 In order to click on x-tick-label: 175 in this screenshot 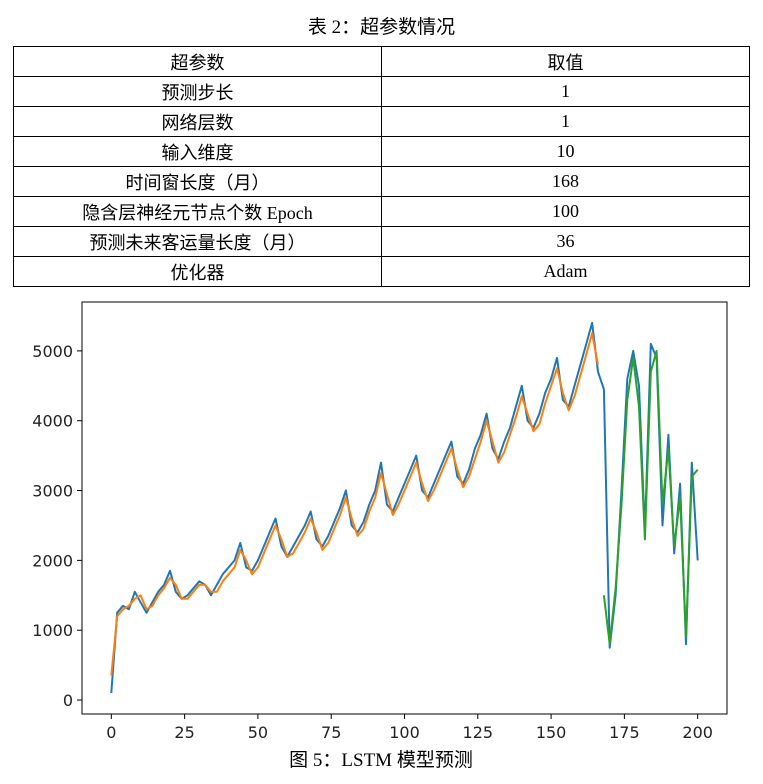, I will do `click(624, 732)`.